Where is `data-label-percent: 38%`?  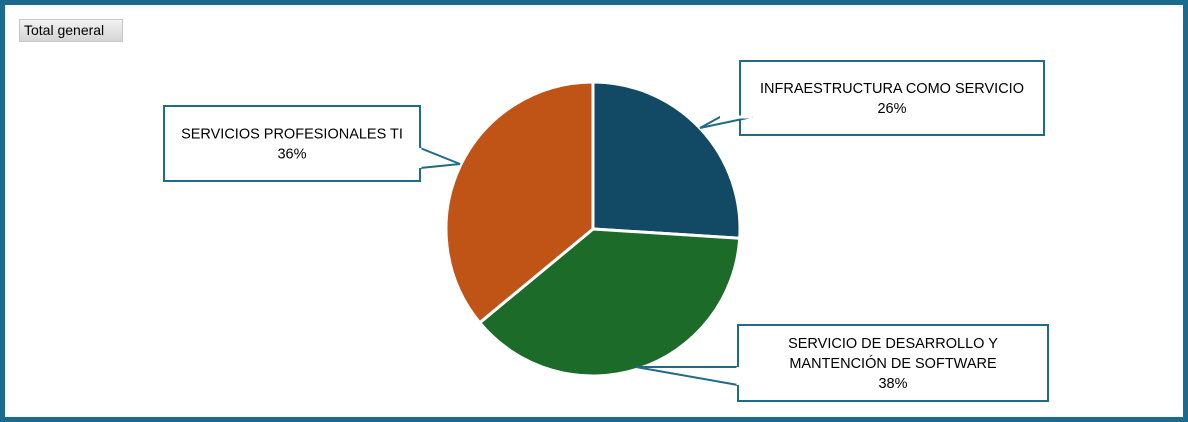 data-label-percent: 38% is located at coordinates (892, 384).